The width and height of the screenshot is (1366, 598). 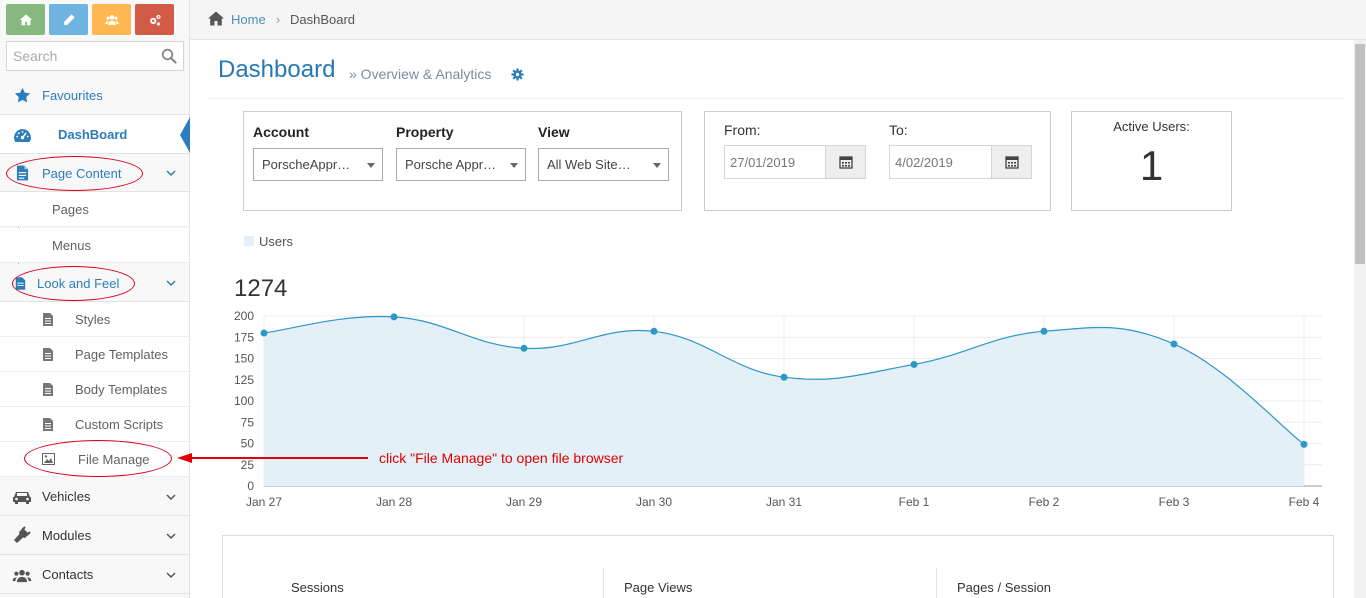 What do you see at coordinates (742, 130) in the screenshot?
I see `from-label: From:` at bounding box center [742, 130].